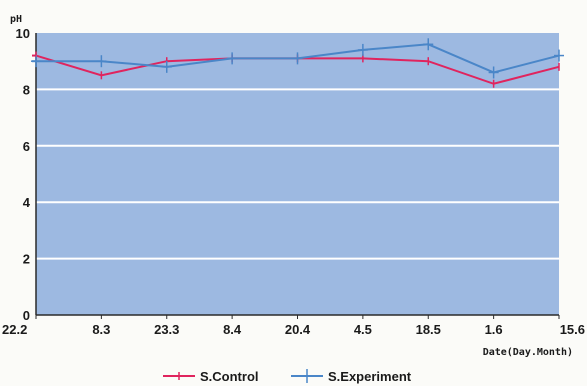  Describe the element at coordinates (493, 72) in the screenshot. I see `point-s-experiment-1.6` at that location.